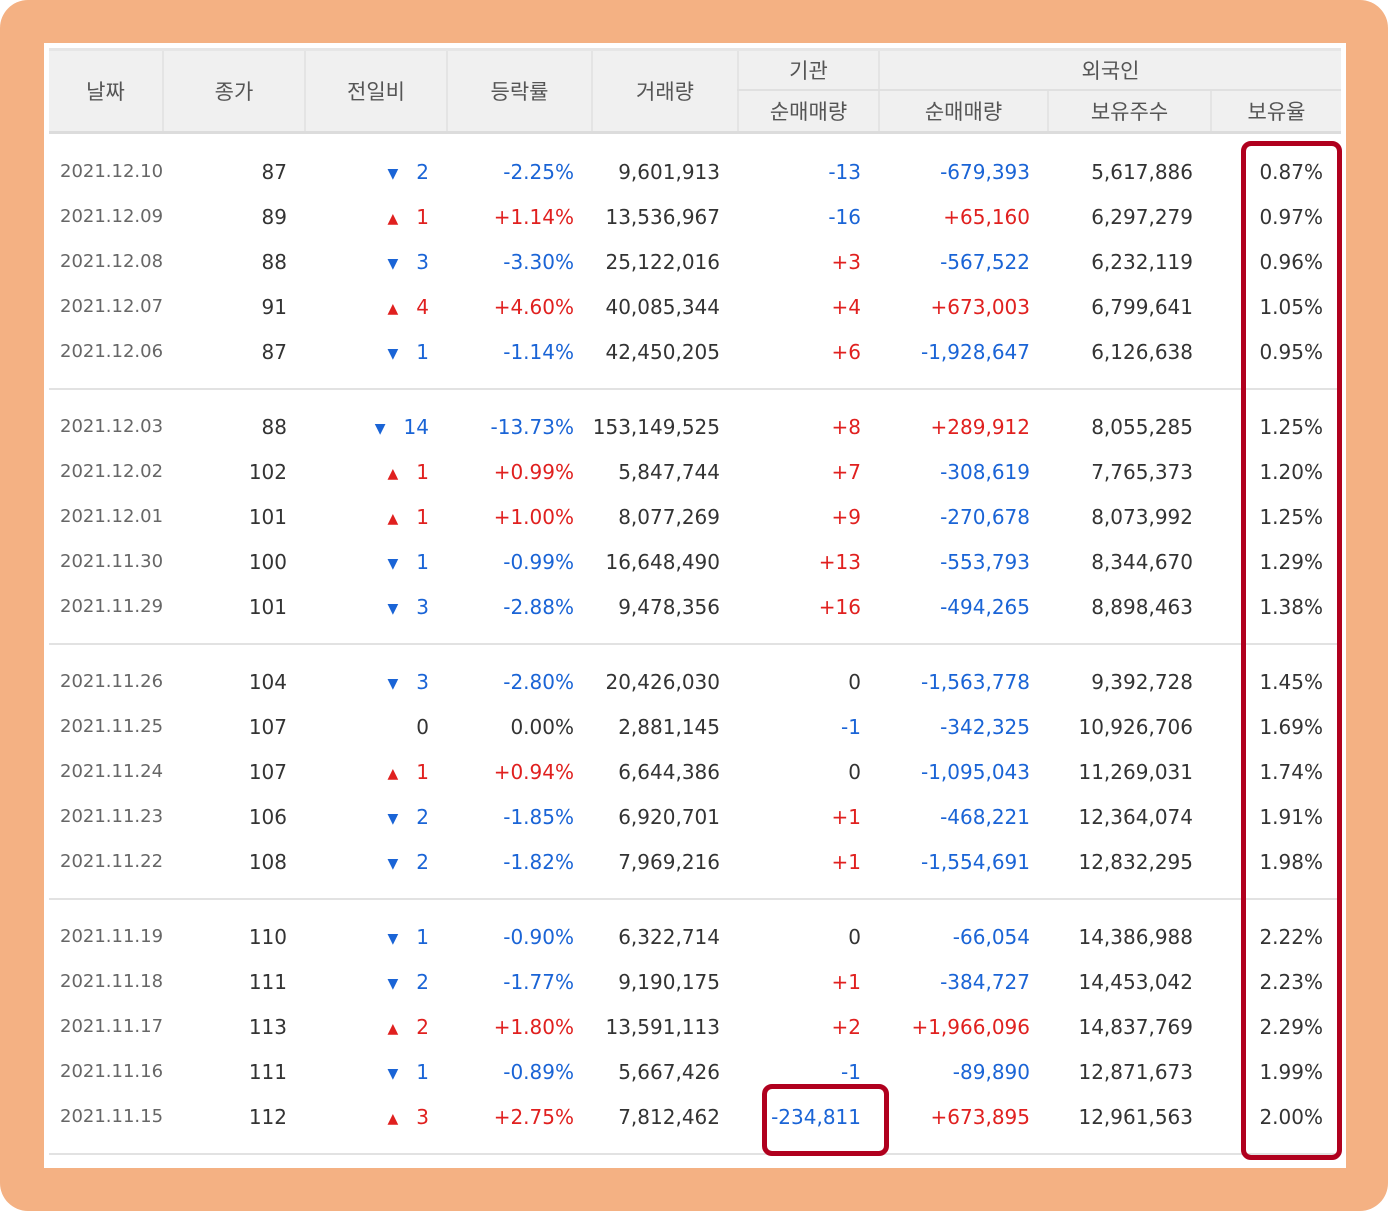 Image resolution: width=1388 pixels, height=1211 pixels. What do you see at coordinates (1291, 936) in the screenshot?
I see `holding-ratio-cell: 2.22%` at bounding box center [1291, 936].